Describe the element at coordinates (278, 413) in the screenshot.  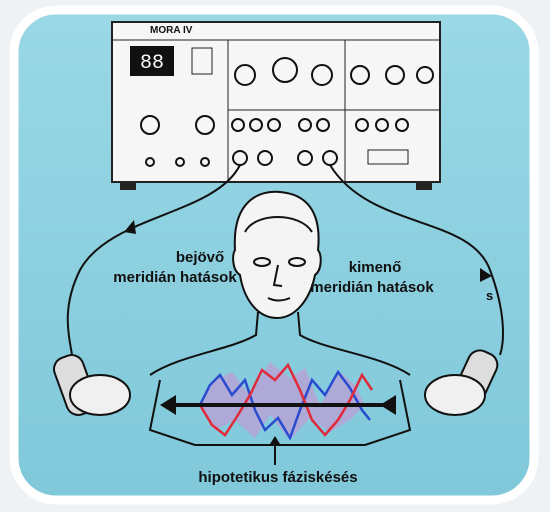
I see `waves` at that location.